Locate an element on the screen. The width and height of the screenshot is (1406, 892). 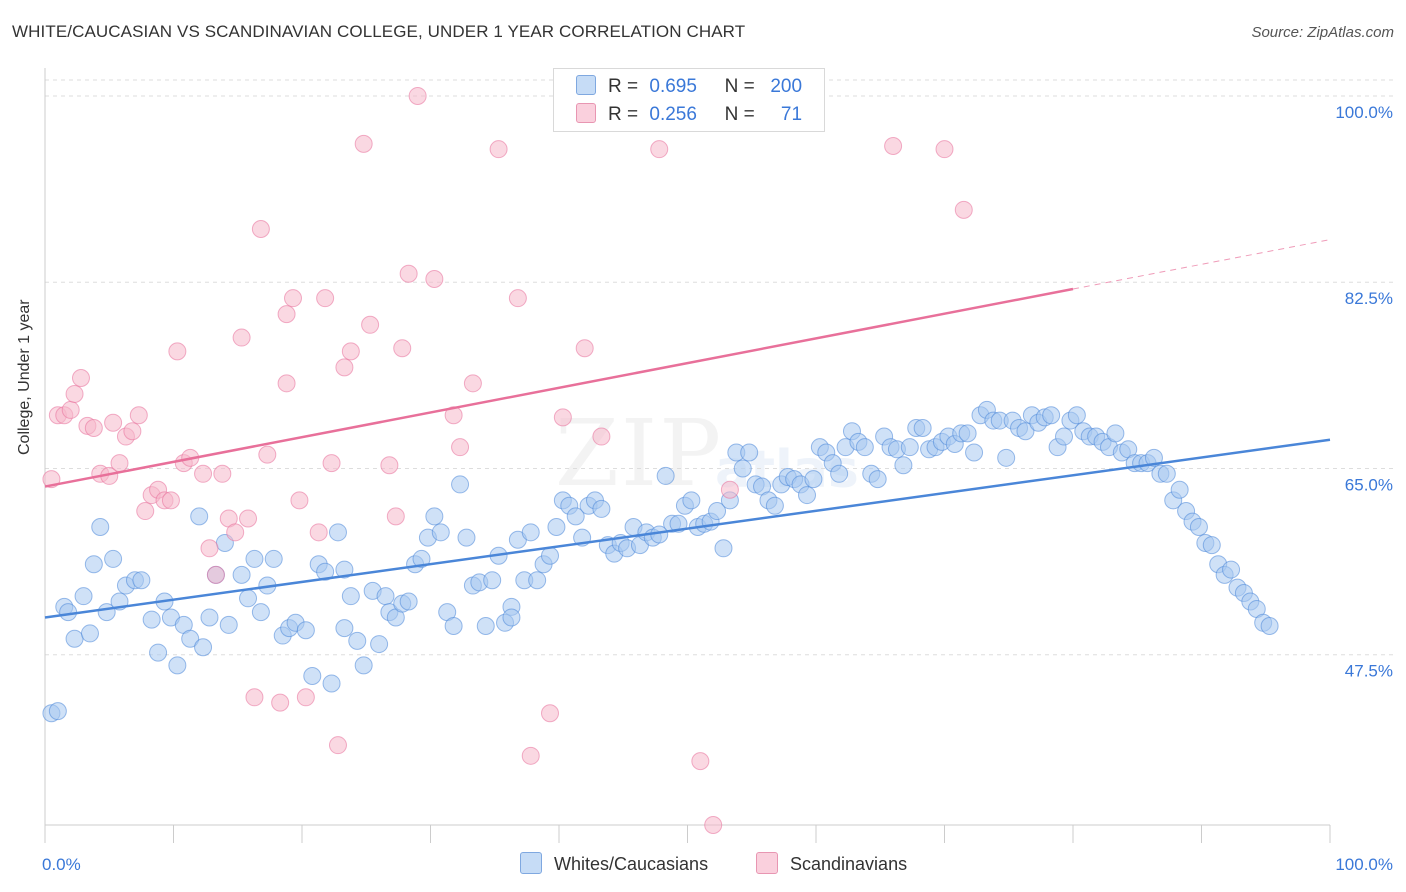
legend-item-whites: Whites/Caucasians is located at coordinates (614, 863).